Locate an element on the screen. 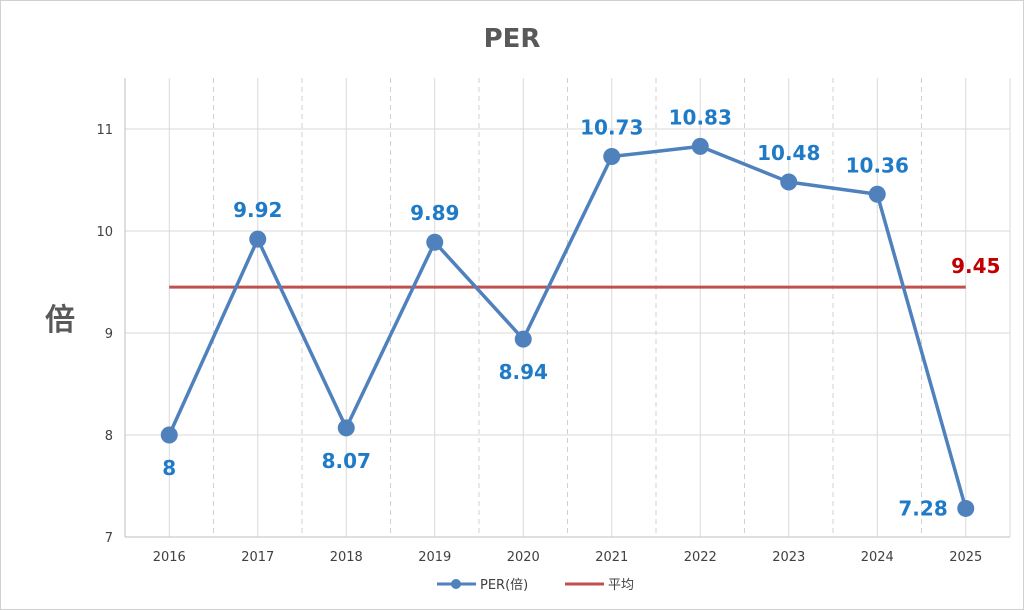  legend: PER(倍) 平均 is located at coordinates (535, 585).